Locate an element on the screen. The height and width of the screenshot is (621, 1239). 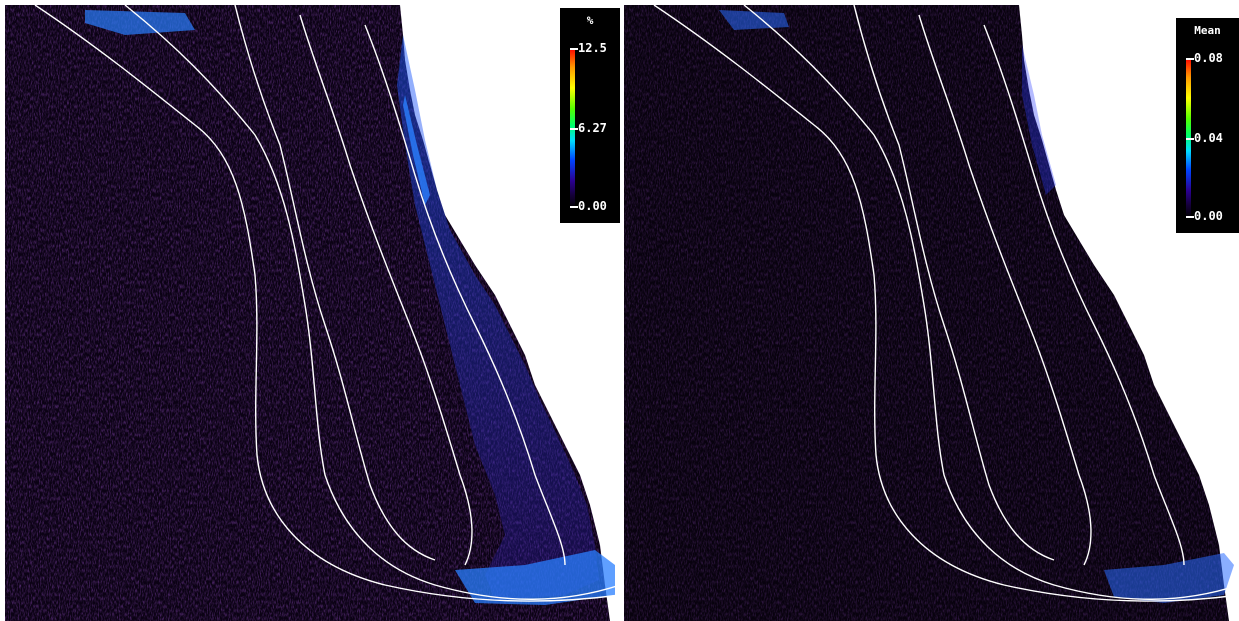
colorbar-title: % is located at coordinates (590, 20).